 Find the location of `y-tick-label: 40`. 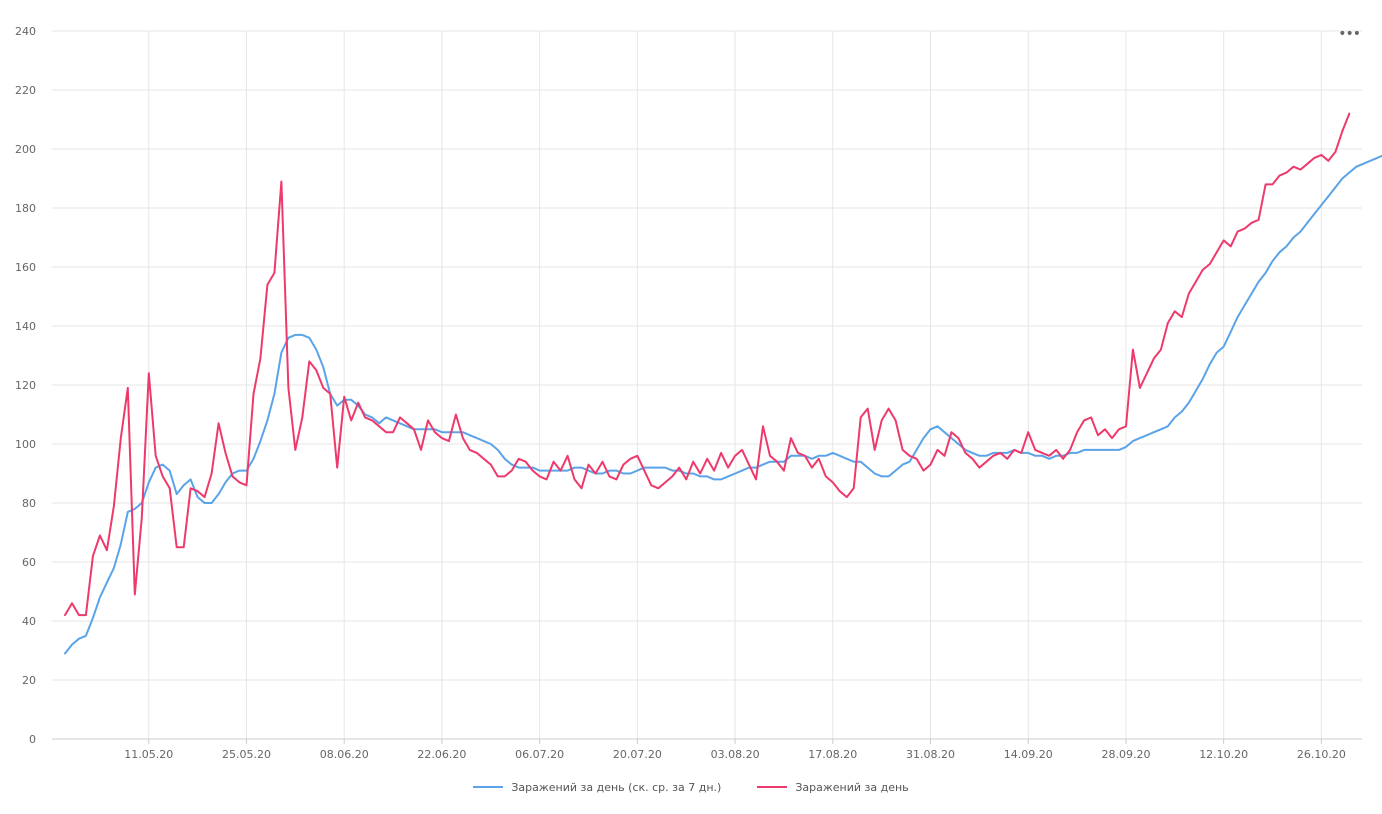

y-tick-label: 40 is located at coordinates (29, 621).